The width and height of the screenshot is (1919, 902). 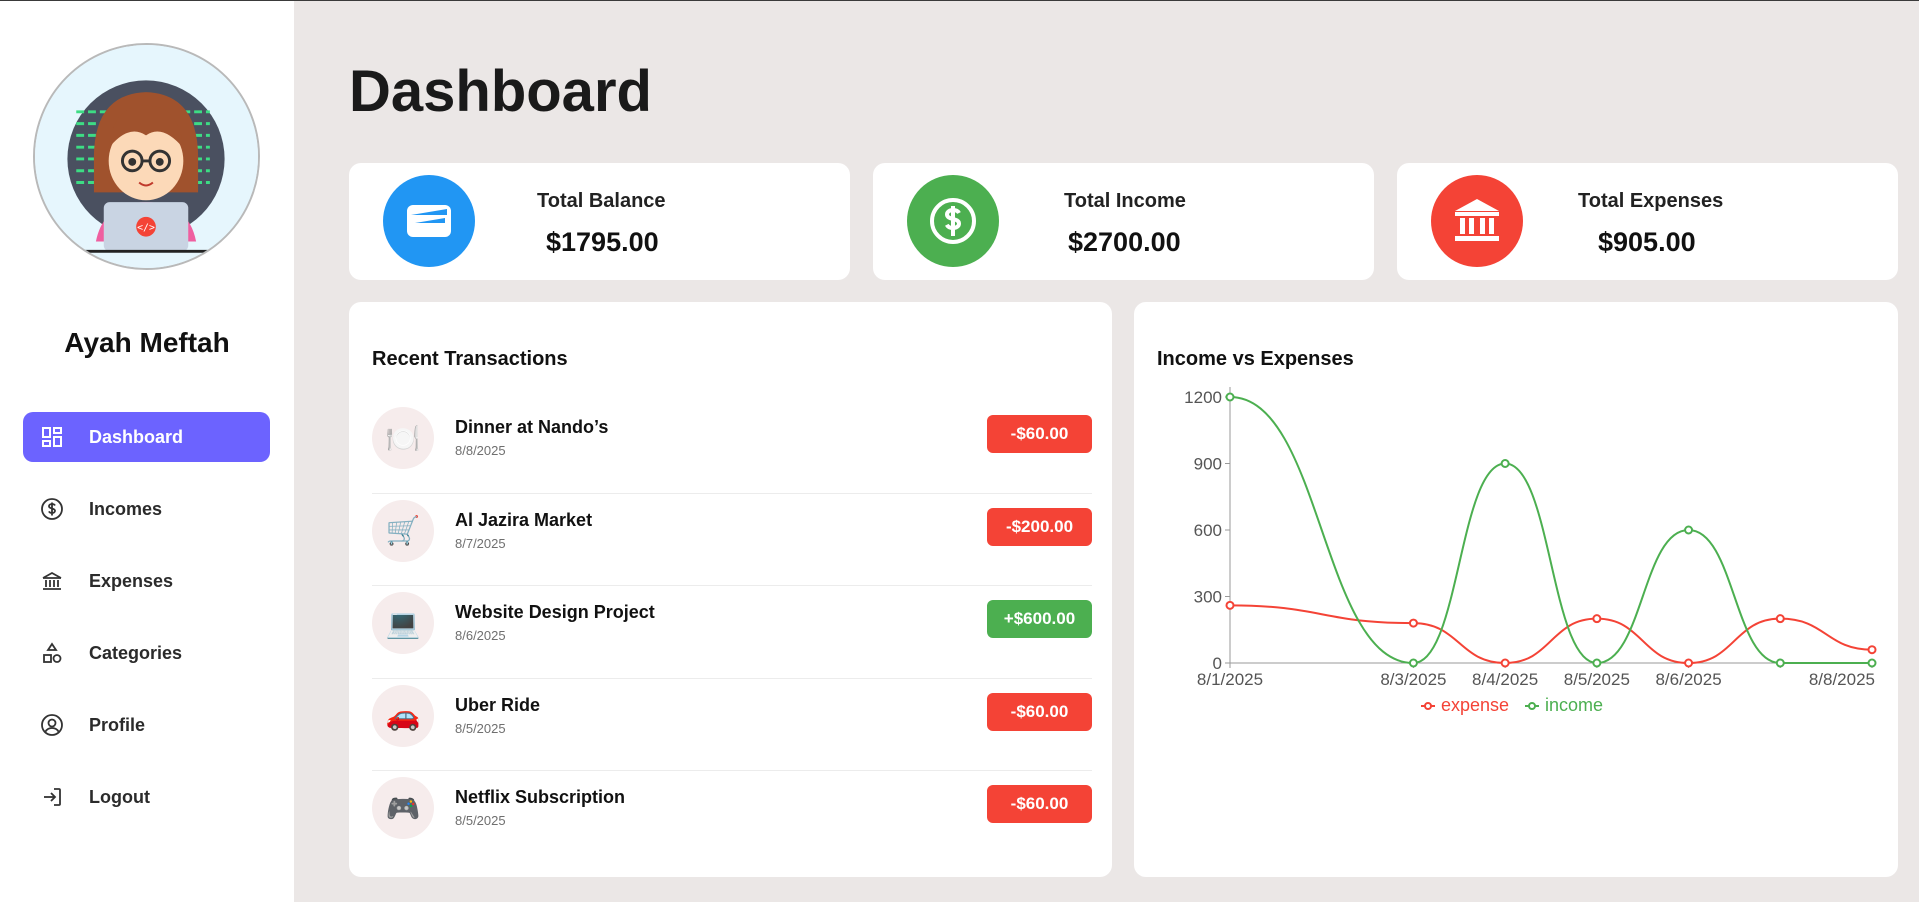 What do you see at coordinates (403, 438) in the screenshot?
I see `plate-icon: 🍽️` at bounding box center [403, 438].